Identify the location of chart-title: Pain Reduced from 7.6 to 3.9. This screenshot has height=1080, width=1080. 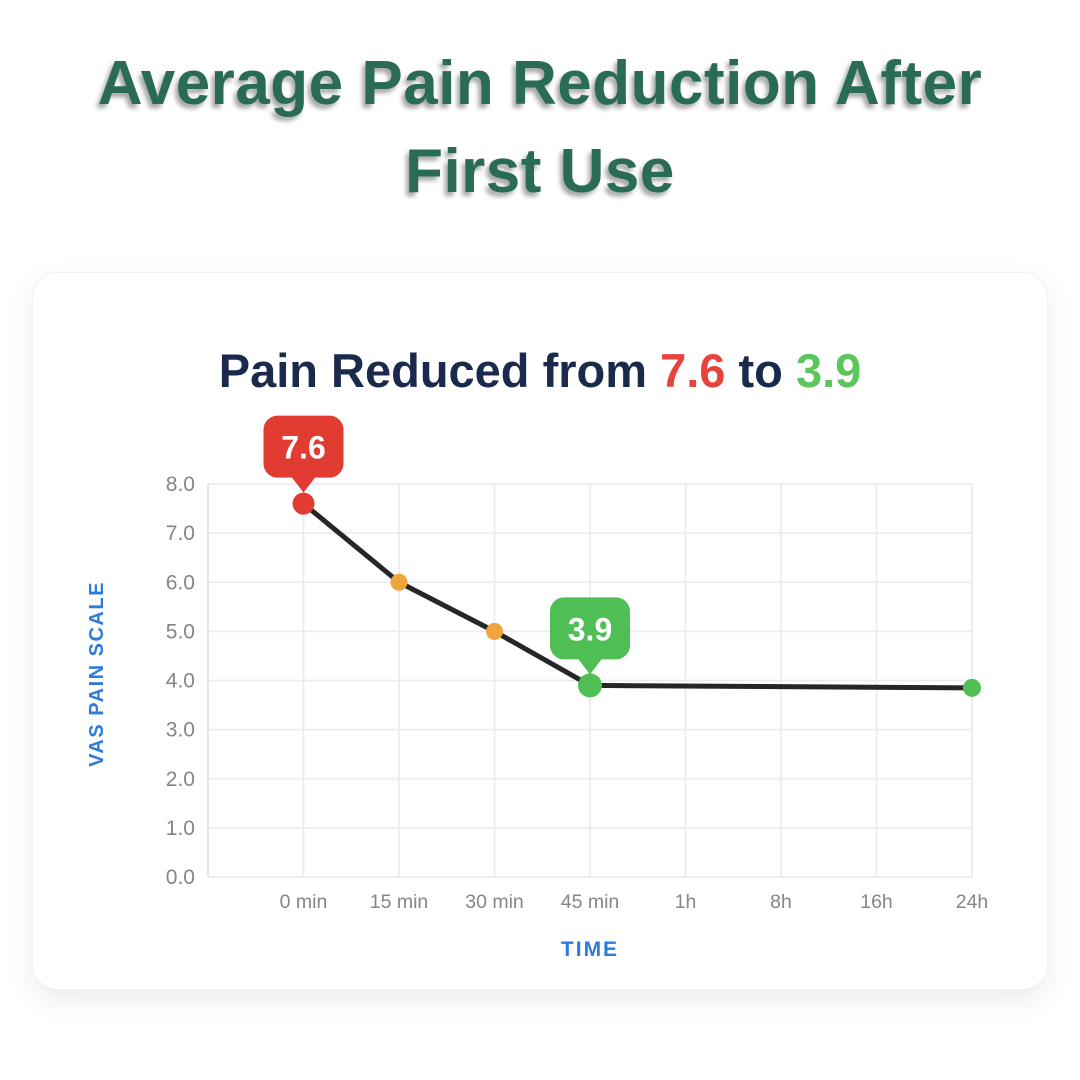
(540, 370).